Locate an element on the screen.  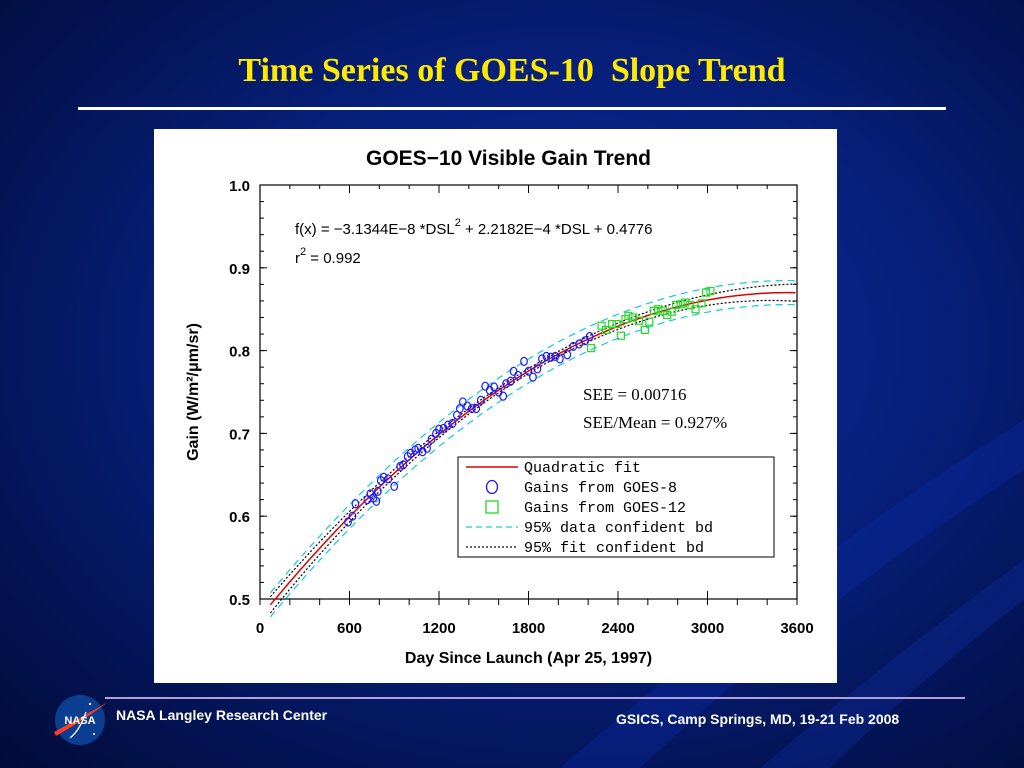
legend-symbol-goes8 is located at coordinates (492, 487).